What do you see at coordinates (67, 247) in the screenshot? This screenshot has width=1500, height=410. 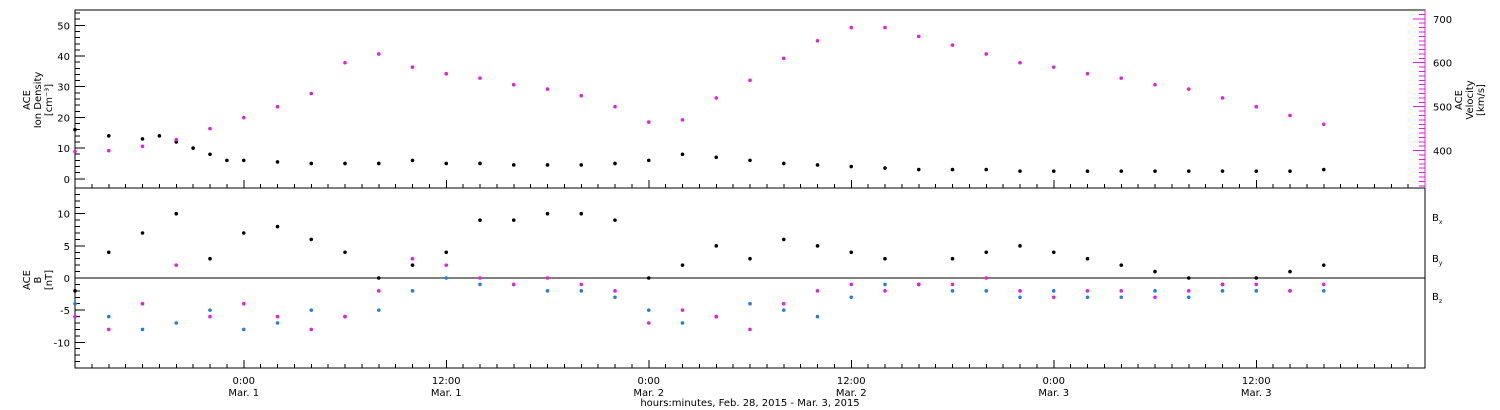 I see `bottom-left-tick-label: 5` at bounding box center [67, 247].